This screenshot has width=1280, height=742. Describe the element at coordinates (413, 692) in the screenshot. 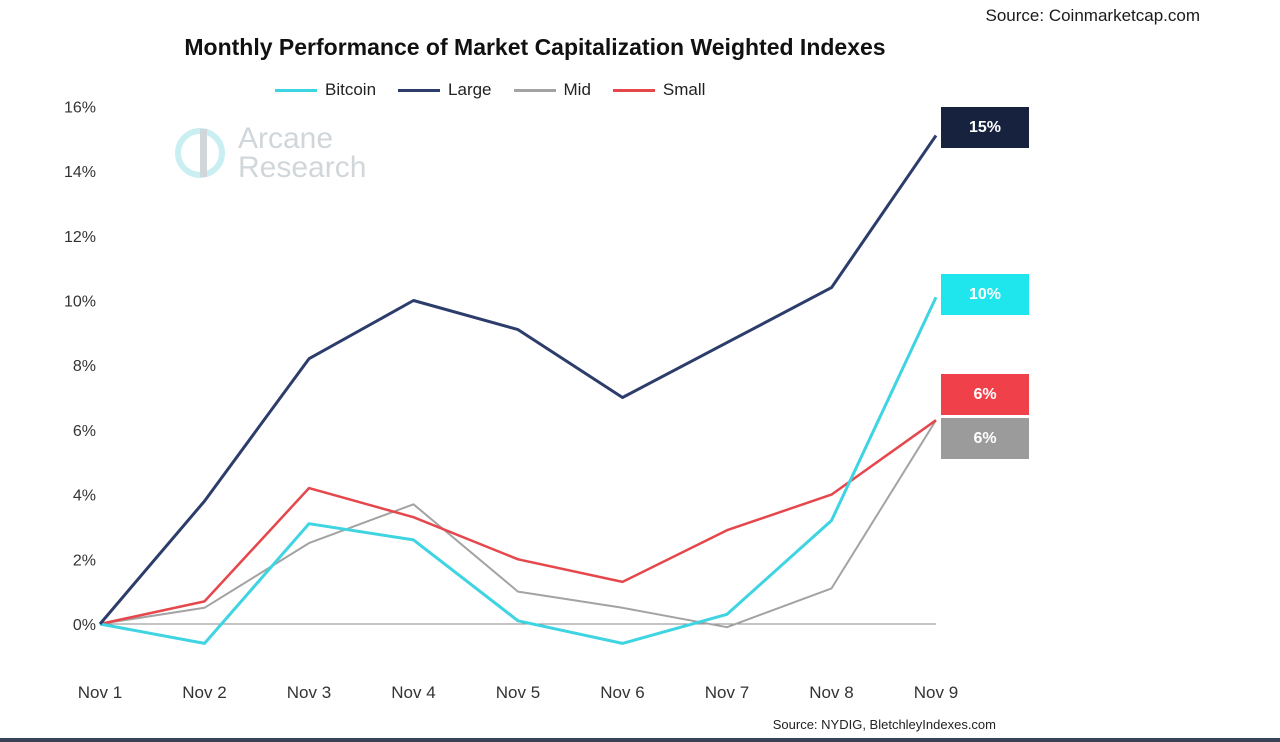

I see `x-tick-label: Nov 4` at that location.